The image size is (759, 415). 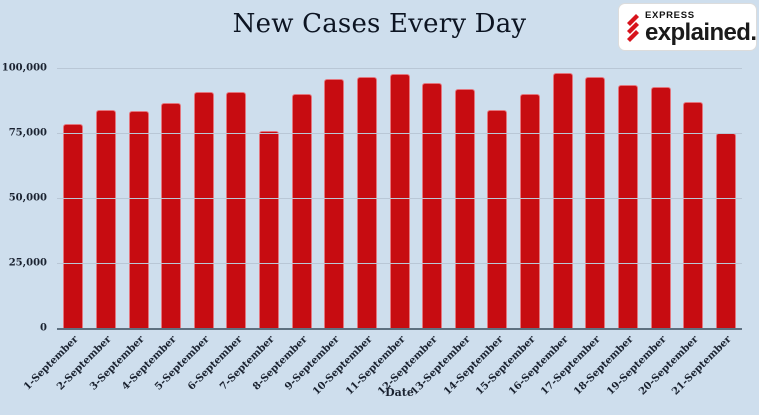 What do you see at coordinates (27, 133) in the screenshot?
I see `y-tick-label: 75,000` at bounding box center [27, 133].